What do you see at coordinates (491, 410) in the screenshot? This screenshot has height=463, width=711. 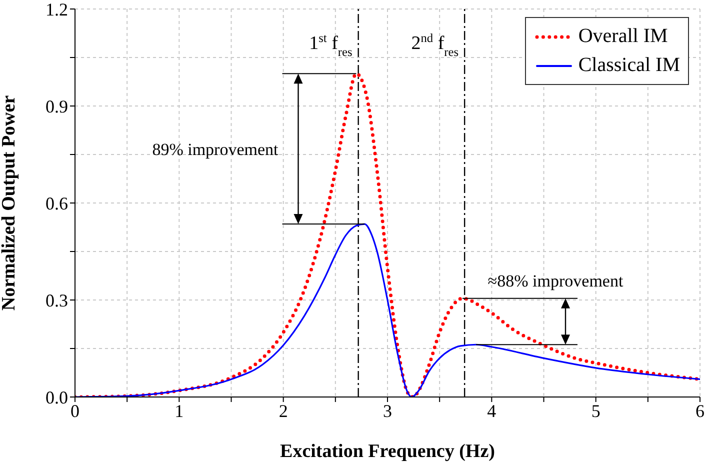 I see `x-tick-label: 4` at bounding box center [491, 410].